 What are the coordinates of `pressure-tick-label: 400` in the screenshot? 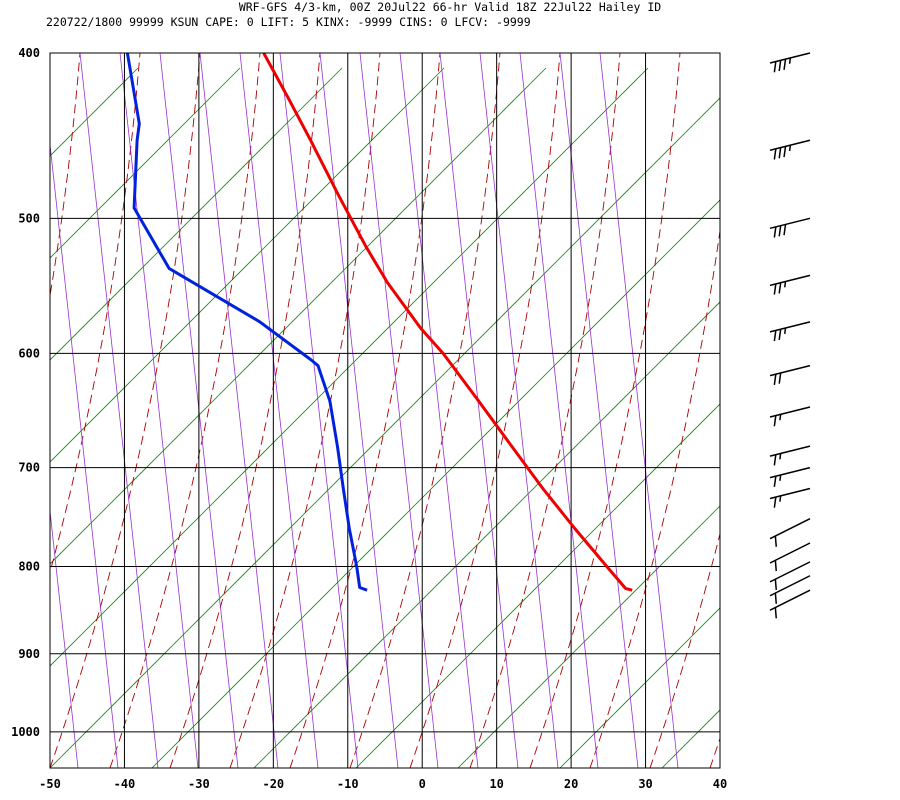 It's located at (29, 53).